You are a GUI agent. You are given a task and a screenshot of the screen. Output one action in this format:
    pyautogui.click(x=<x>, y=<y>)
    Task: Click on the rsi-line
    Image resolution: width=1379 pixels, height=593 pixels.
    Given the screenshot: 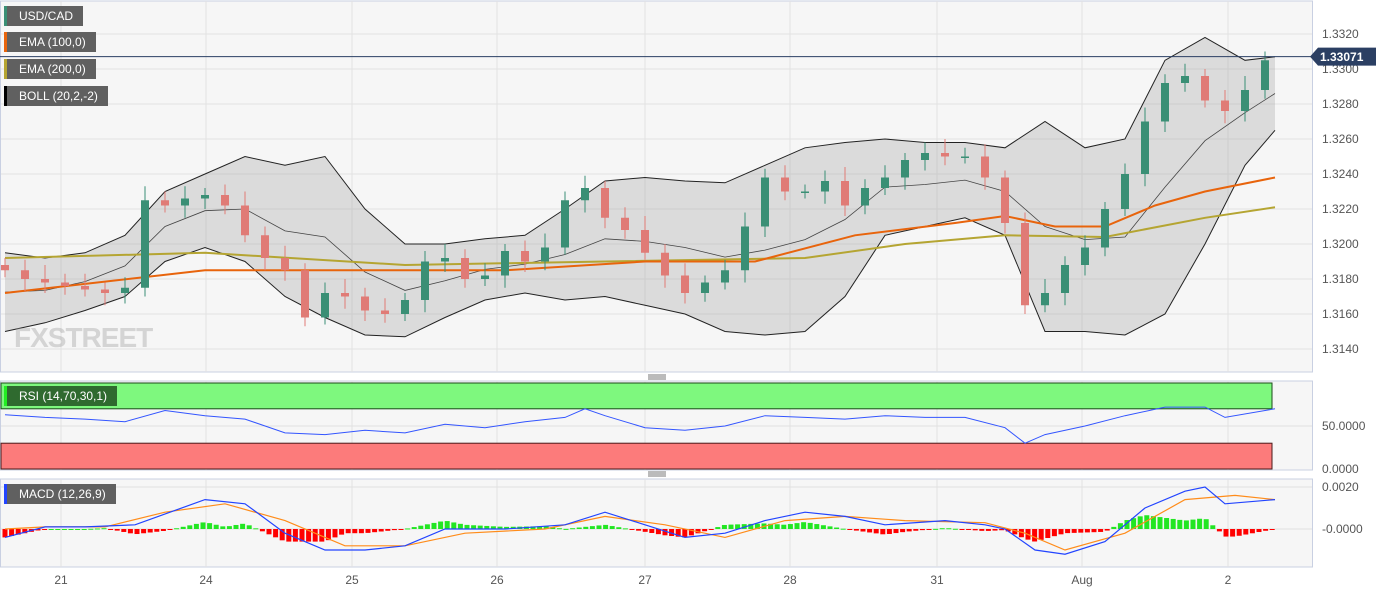 What is the action you would take?
    pyautogui.click(x=640, y=425)
    